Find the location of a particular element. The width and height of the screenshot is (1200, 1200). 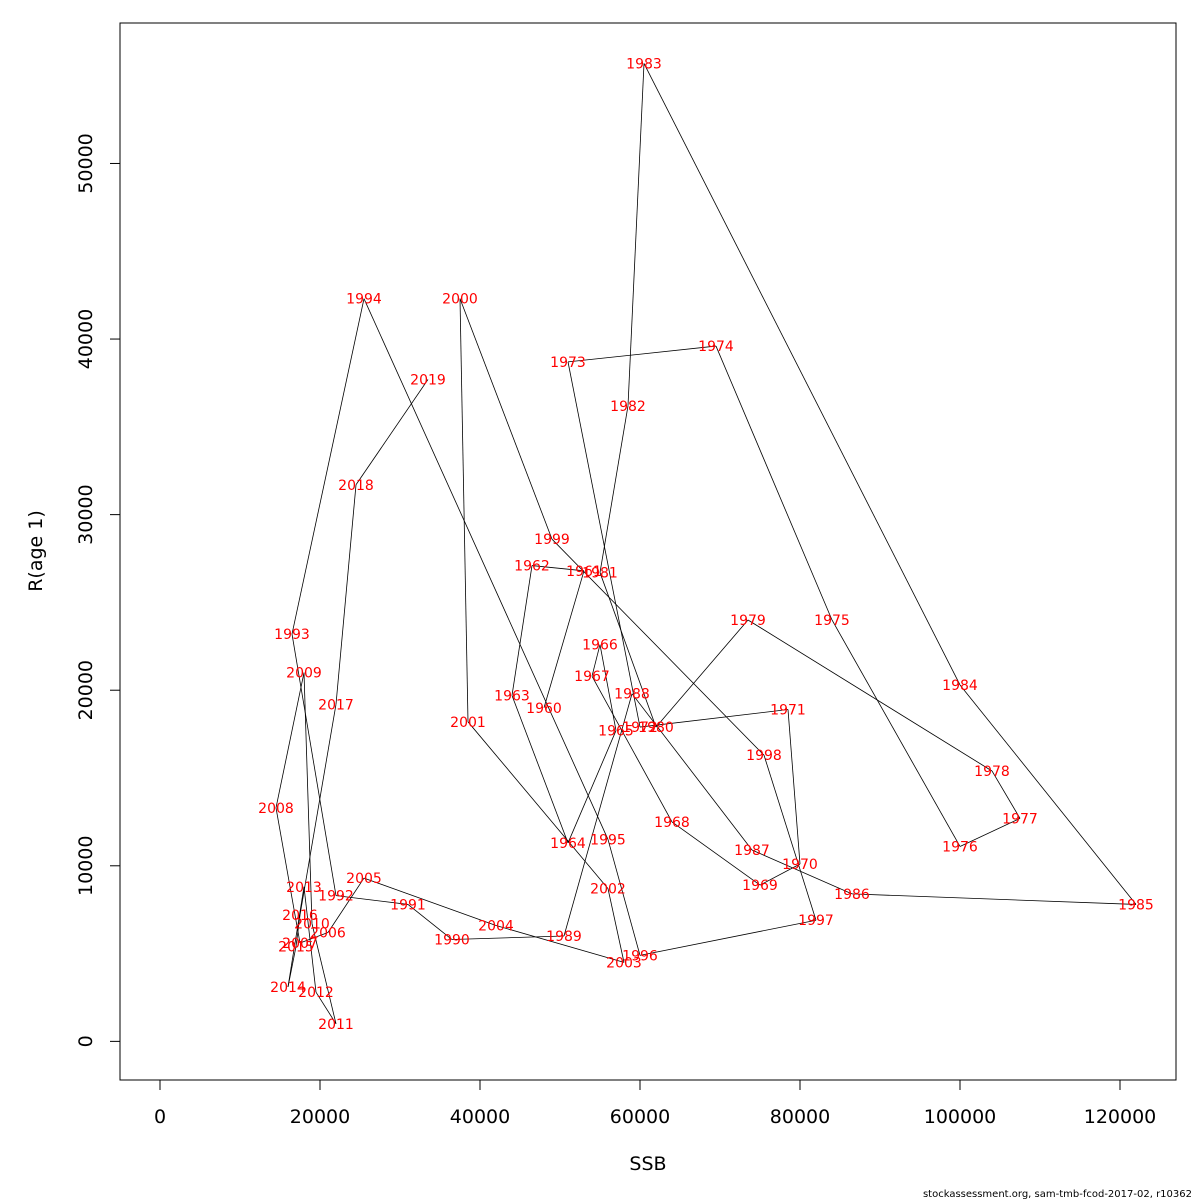

x-tick-label: 100000 is located at coordinates (960, 1117).